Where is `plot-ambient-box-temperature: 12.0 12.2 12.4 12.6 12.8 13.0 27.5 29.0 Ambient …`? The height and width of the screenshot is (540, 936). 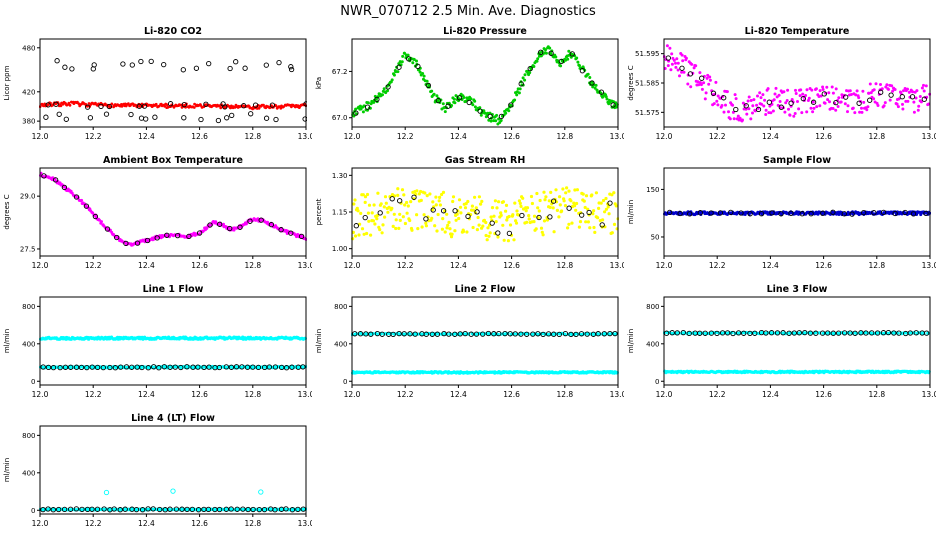
plot-ambient-box-temperature: 12.0 12.2 12.4 12.6 12.8 13.0 27.5 29.0 Ambient … is located at coordinates (156, 217).